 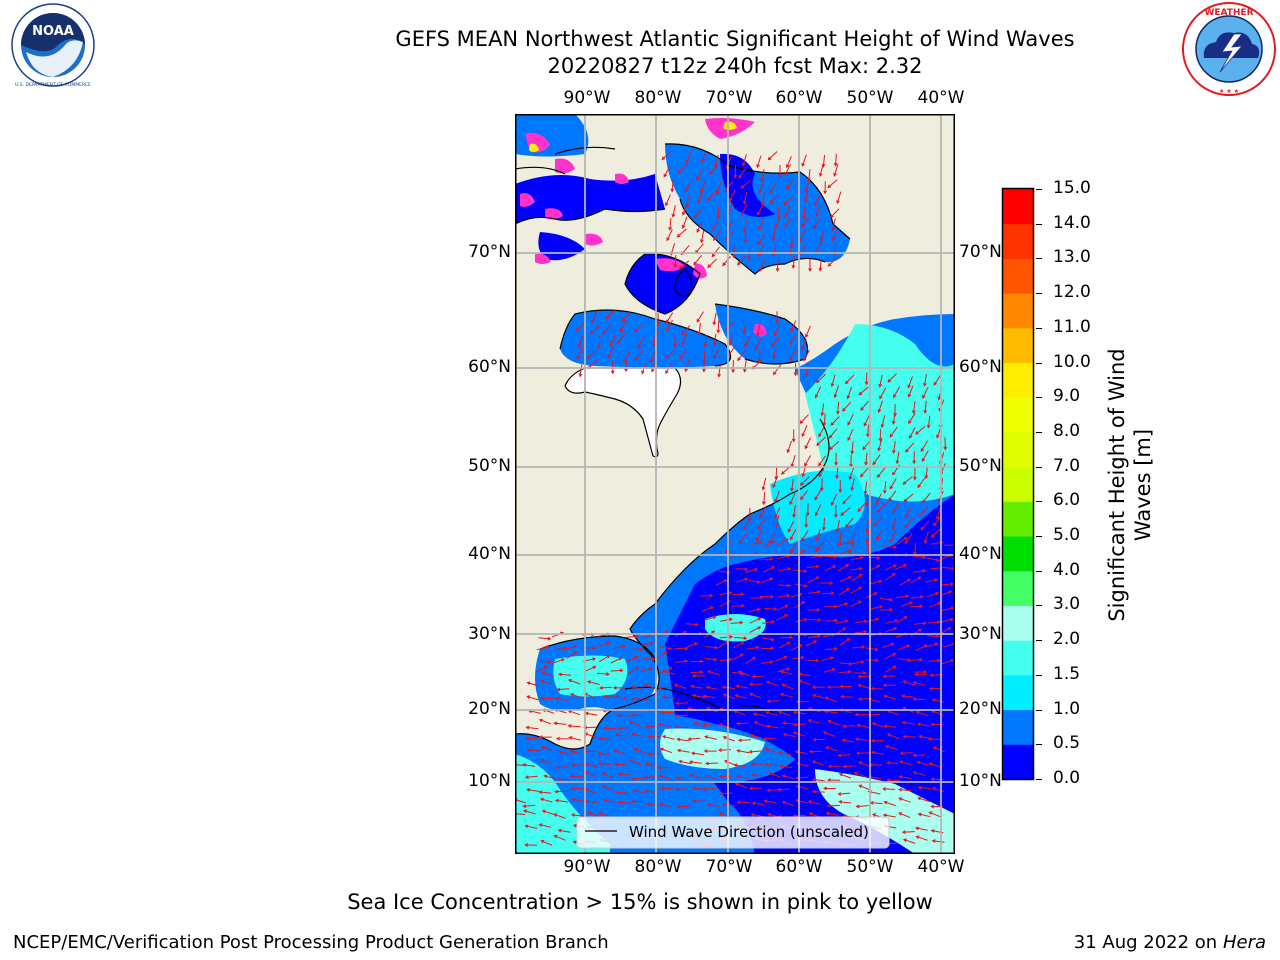 I want to click on footer-host: Hera, so click(x=1244, y=942).